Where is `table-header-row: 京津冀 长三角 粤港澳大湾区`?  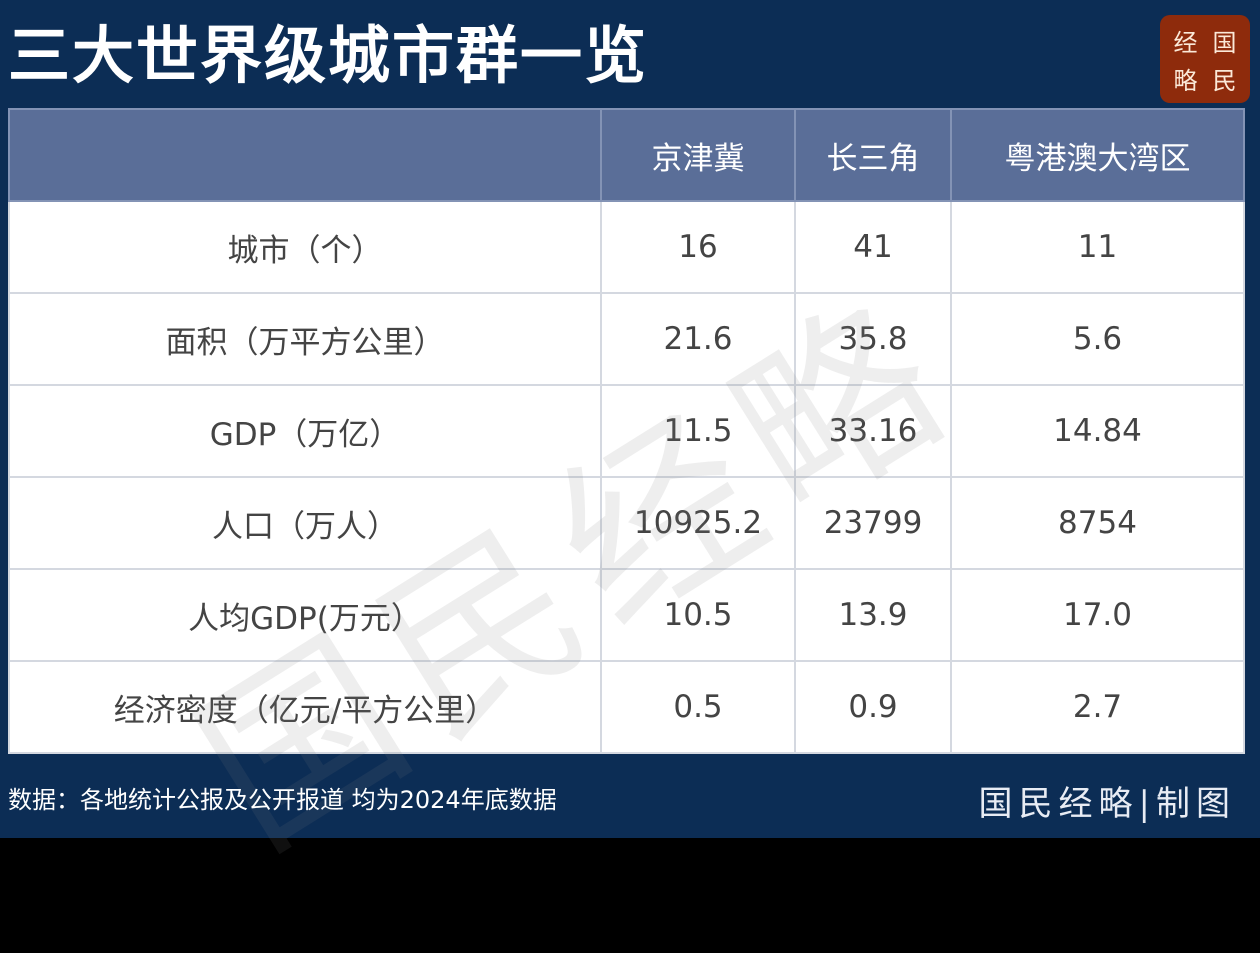 table-header-row: 京津冀 长三角 粤港澳大湾区 is located at coordinates (626, 155).